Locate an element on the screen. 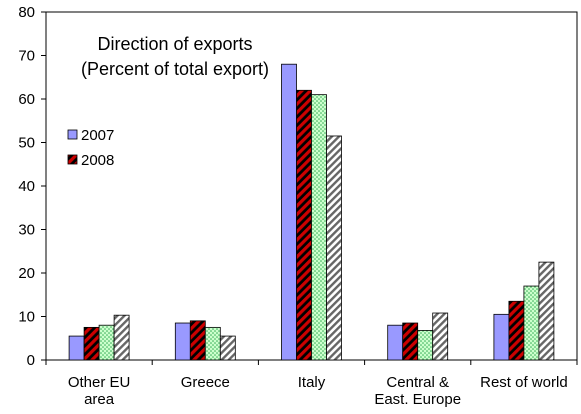 The image size is (581, 414). legend: 2007 2008 is located at coordinates (90, 148).